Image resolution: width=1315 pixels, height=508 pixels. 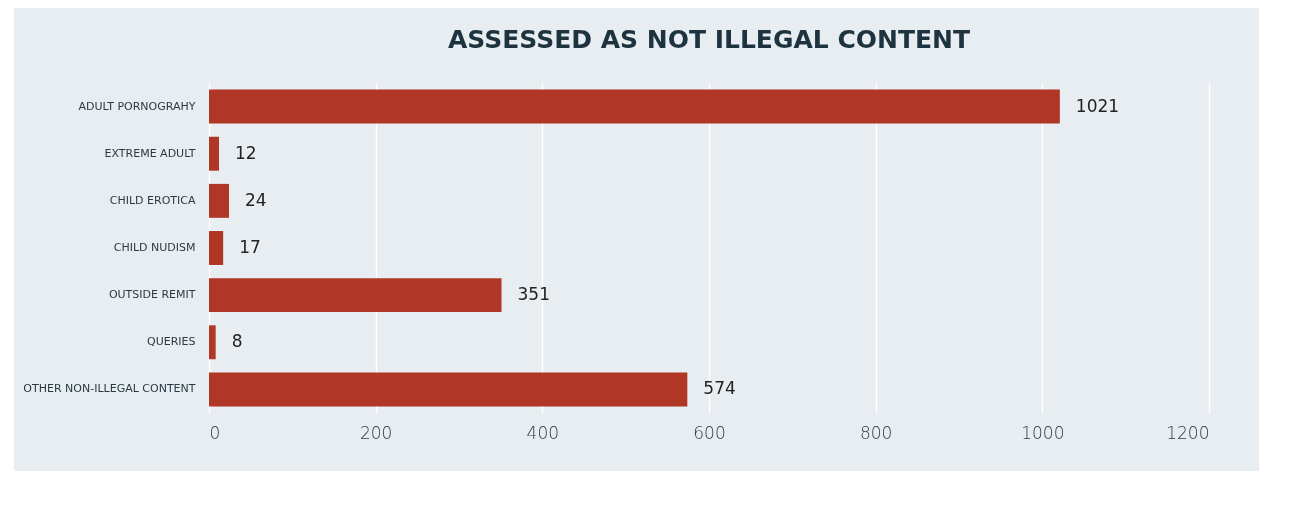 What do you see at coordinates (709, 39) in the screenshot?
I see `chart-title: ASSESSED AS NOT ILLEGAL CONTENT` at bounding box center [709, 39].